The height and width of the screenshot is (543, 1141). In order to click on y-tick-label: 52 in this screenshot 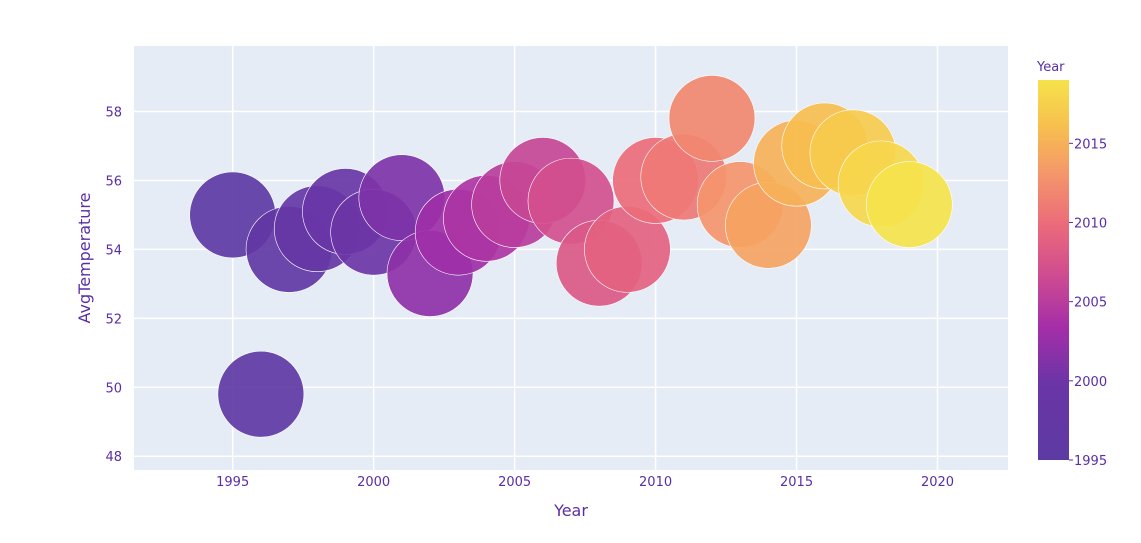, I will do `click(113, 319)`.